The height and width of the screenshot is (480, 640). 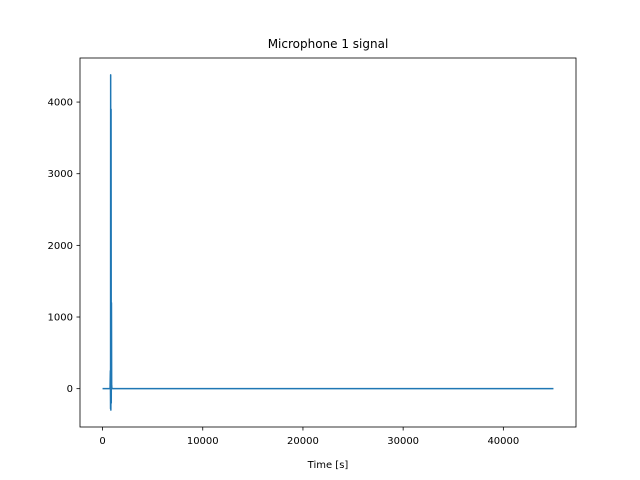 I want to click on y-tick-label: 3000, so click(x=60, y=174).